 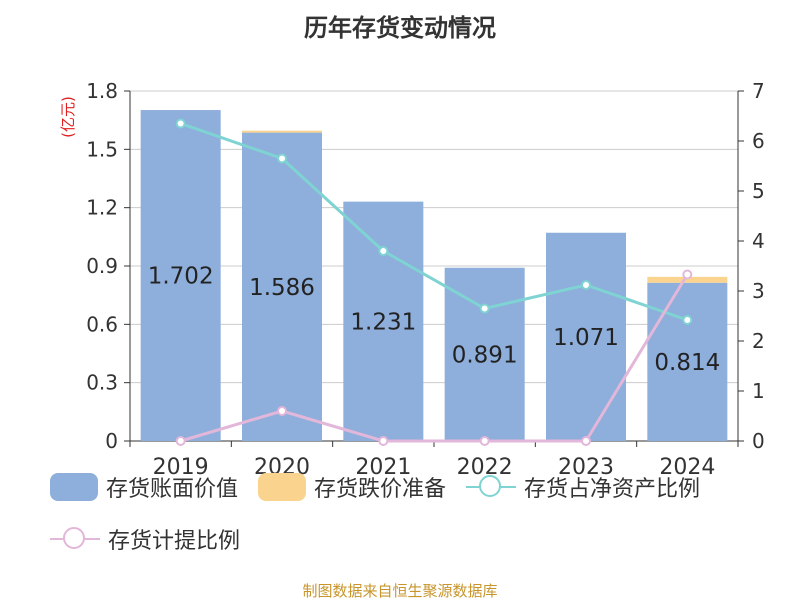 I want to click on y-left-tick-label: 0.3, so click(x=102, y=383).